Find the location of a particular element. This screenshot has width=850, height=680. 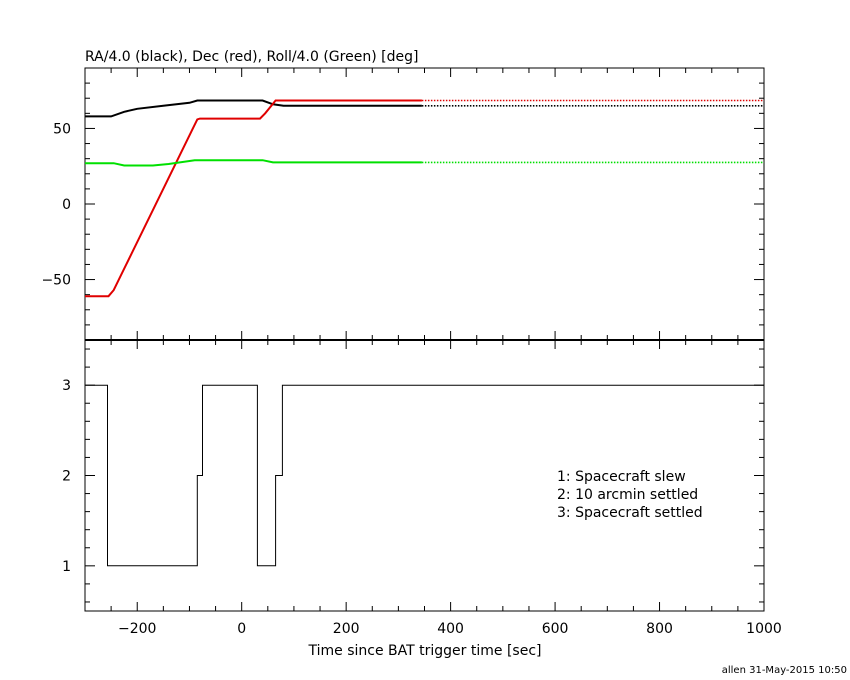

bottom-y-tick-label: 3 is located at coordinates (66, 386).